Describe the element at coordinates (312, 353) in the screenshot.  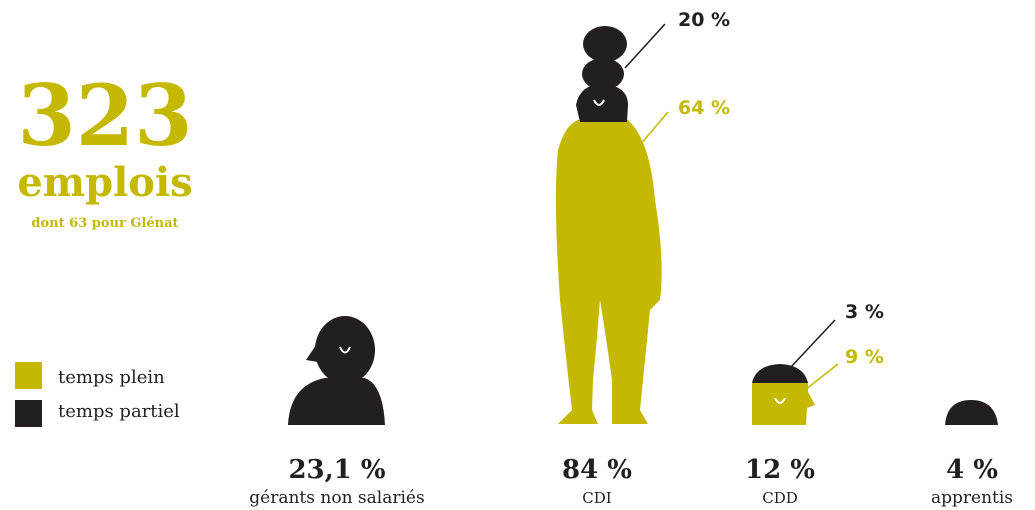
I see `nose` at that location.